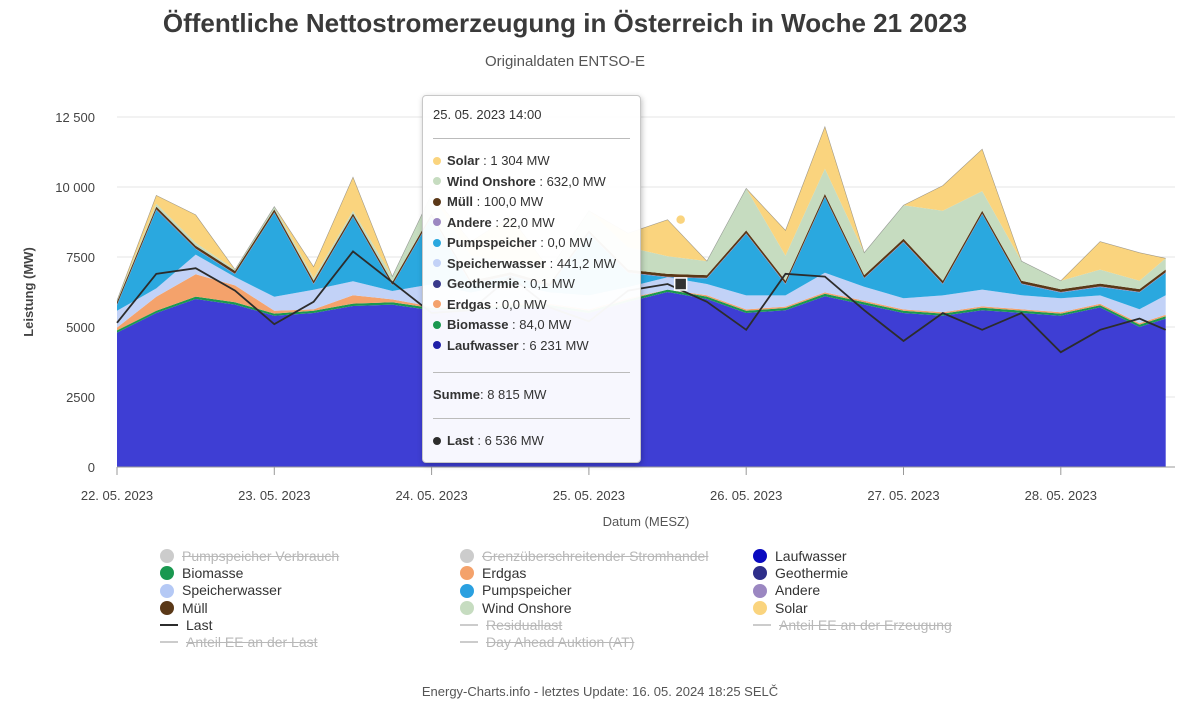  I want to click on tooltip-series-value: 1 304 MW, so click(520, 160).